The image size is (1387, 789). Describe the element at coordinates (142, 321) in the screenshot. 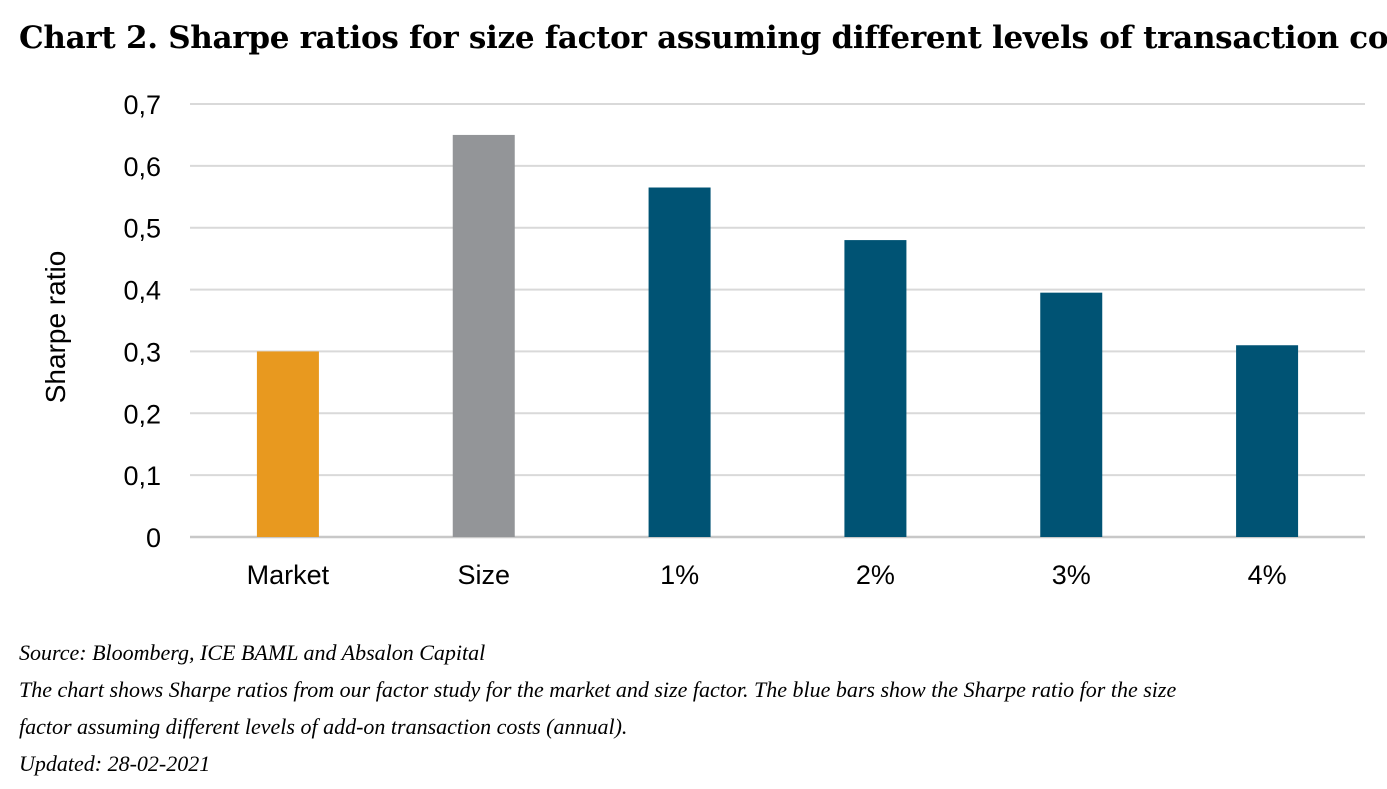

I see `y-tick-labels: 0 0,1 0,2 0,3 0,4 0,5 0,6 0,7` at that location.